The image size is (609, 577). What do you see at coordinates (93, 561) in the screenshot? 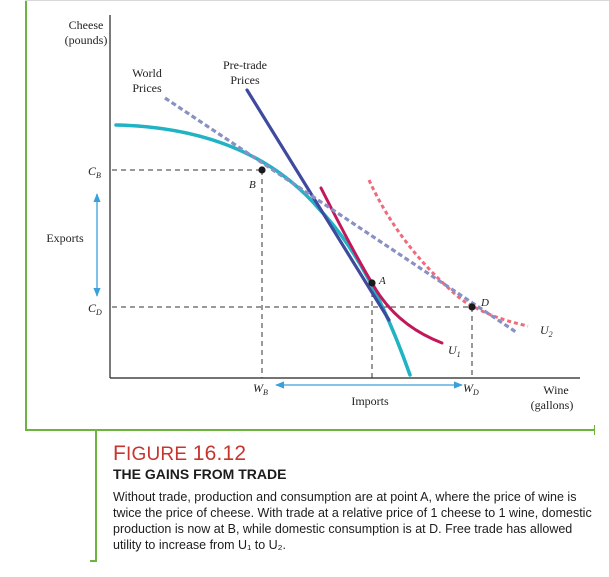
I see `caption-bottom-tick` at bounding box center [93, 561].